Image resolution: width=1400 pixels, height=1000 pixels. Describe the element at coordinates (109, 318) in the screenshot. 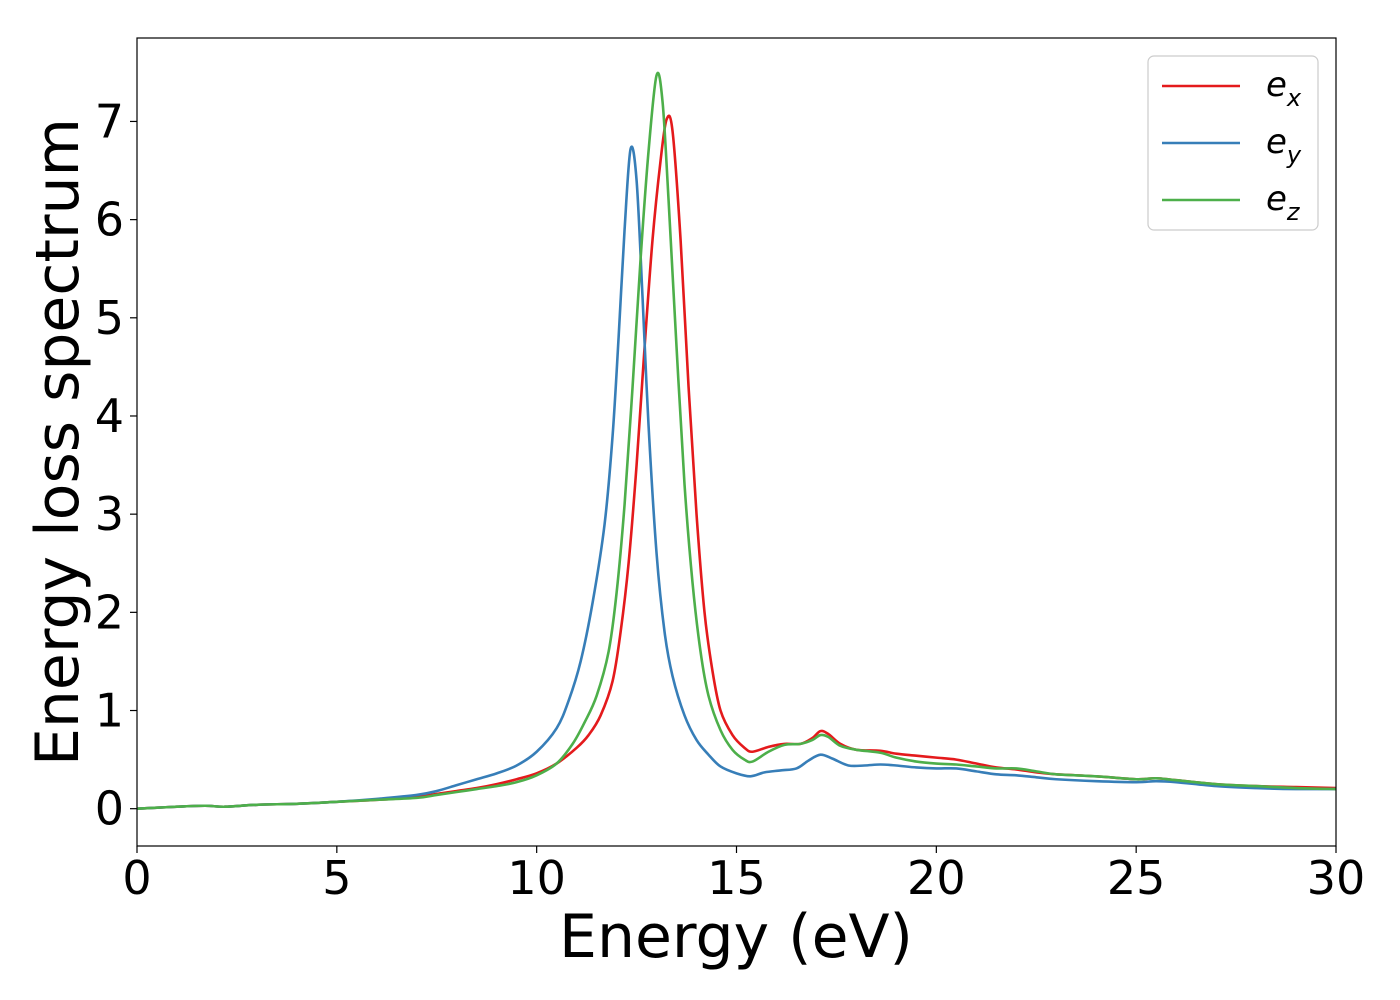

I see `y-tick-label: 5` at that location.